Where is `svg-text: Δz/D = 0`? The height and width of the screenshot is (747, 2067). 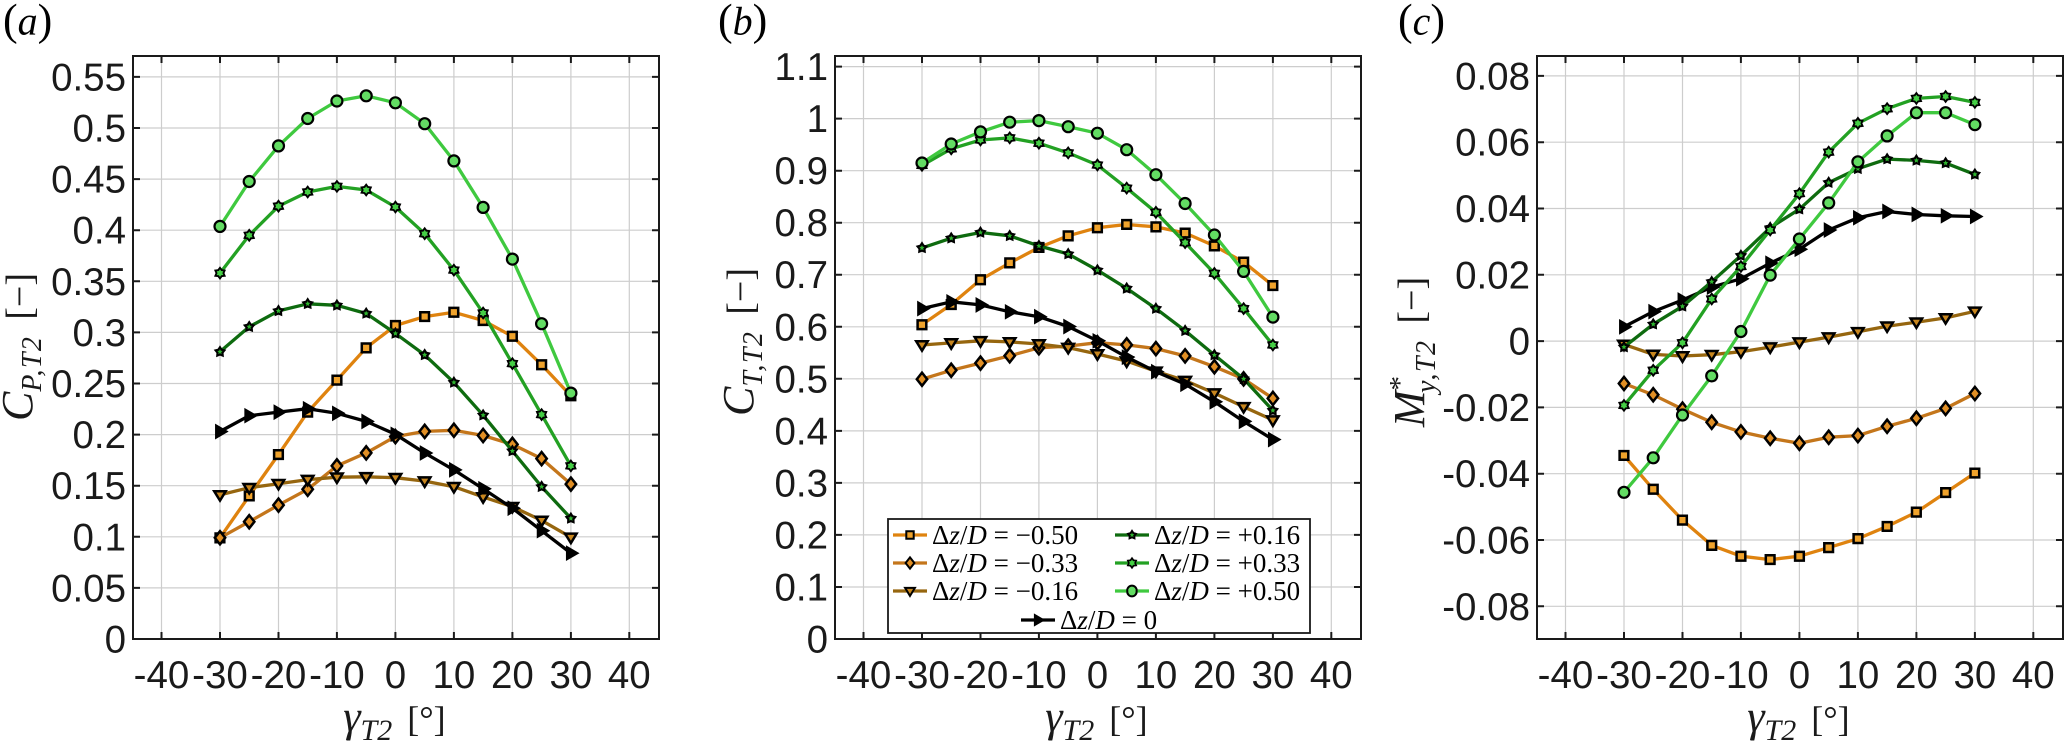 svg-text: Δz/D = 0 is located at coordinates (1108, 620).